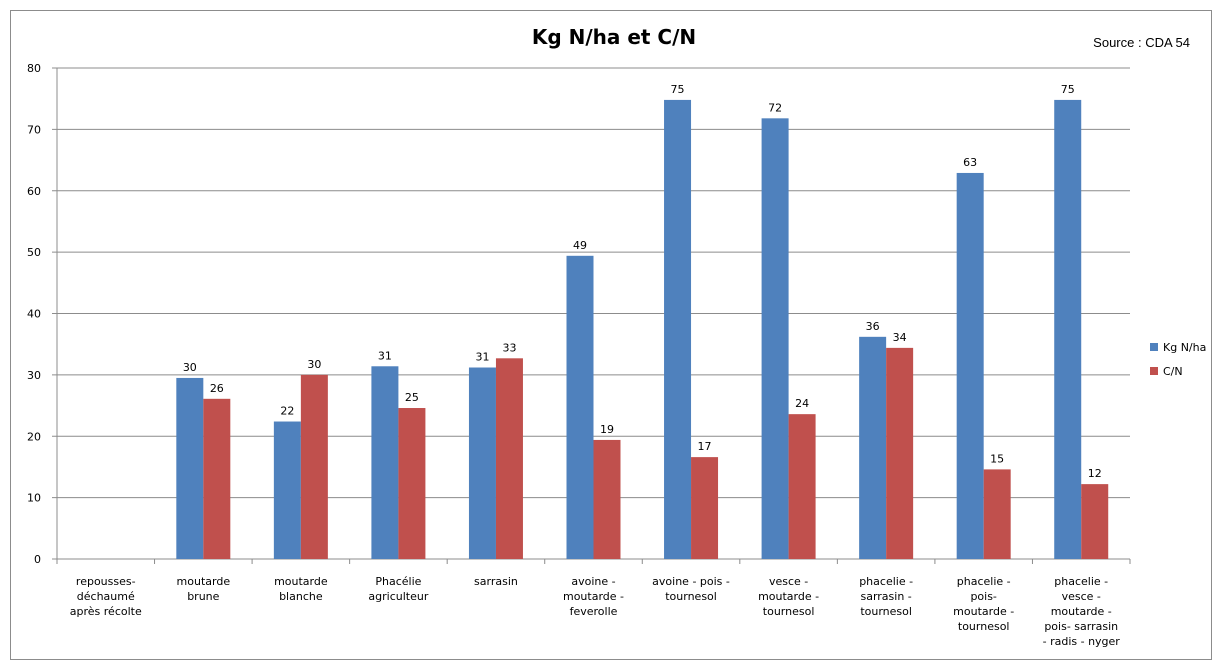 Image resolution: width=1224 pixels, height=663 pixels. What do you see at coordinates (34, 375) in the screenshot?
I see `y-tick-label: 30` at bounding box center [34, 375].